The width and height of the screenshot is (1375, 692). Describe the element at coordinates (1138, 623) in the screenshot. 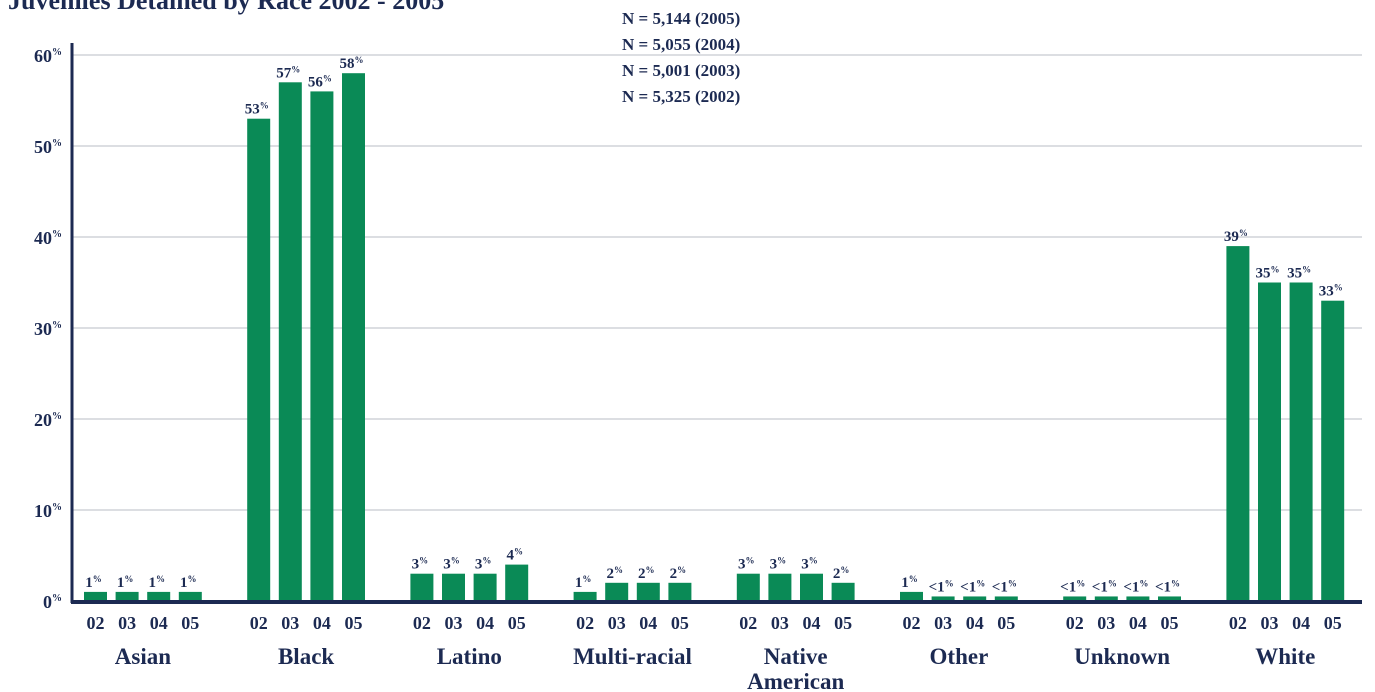

I see `year-label-unknown-04: 04` at that location.